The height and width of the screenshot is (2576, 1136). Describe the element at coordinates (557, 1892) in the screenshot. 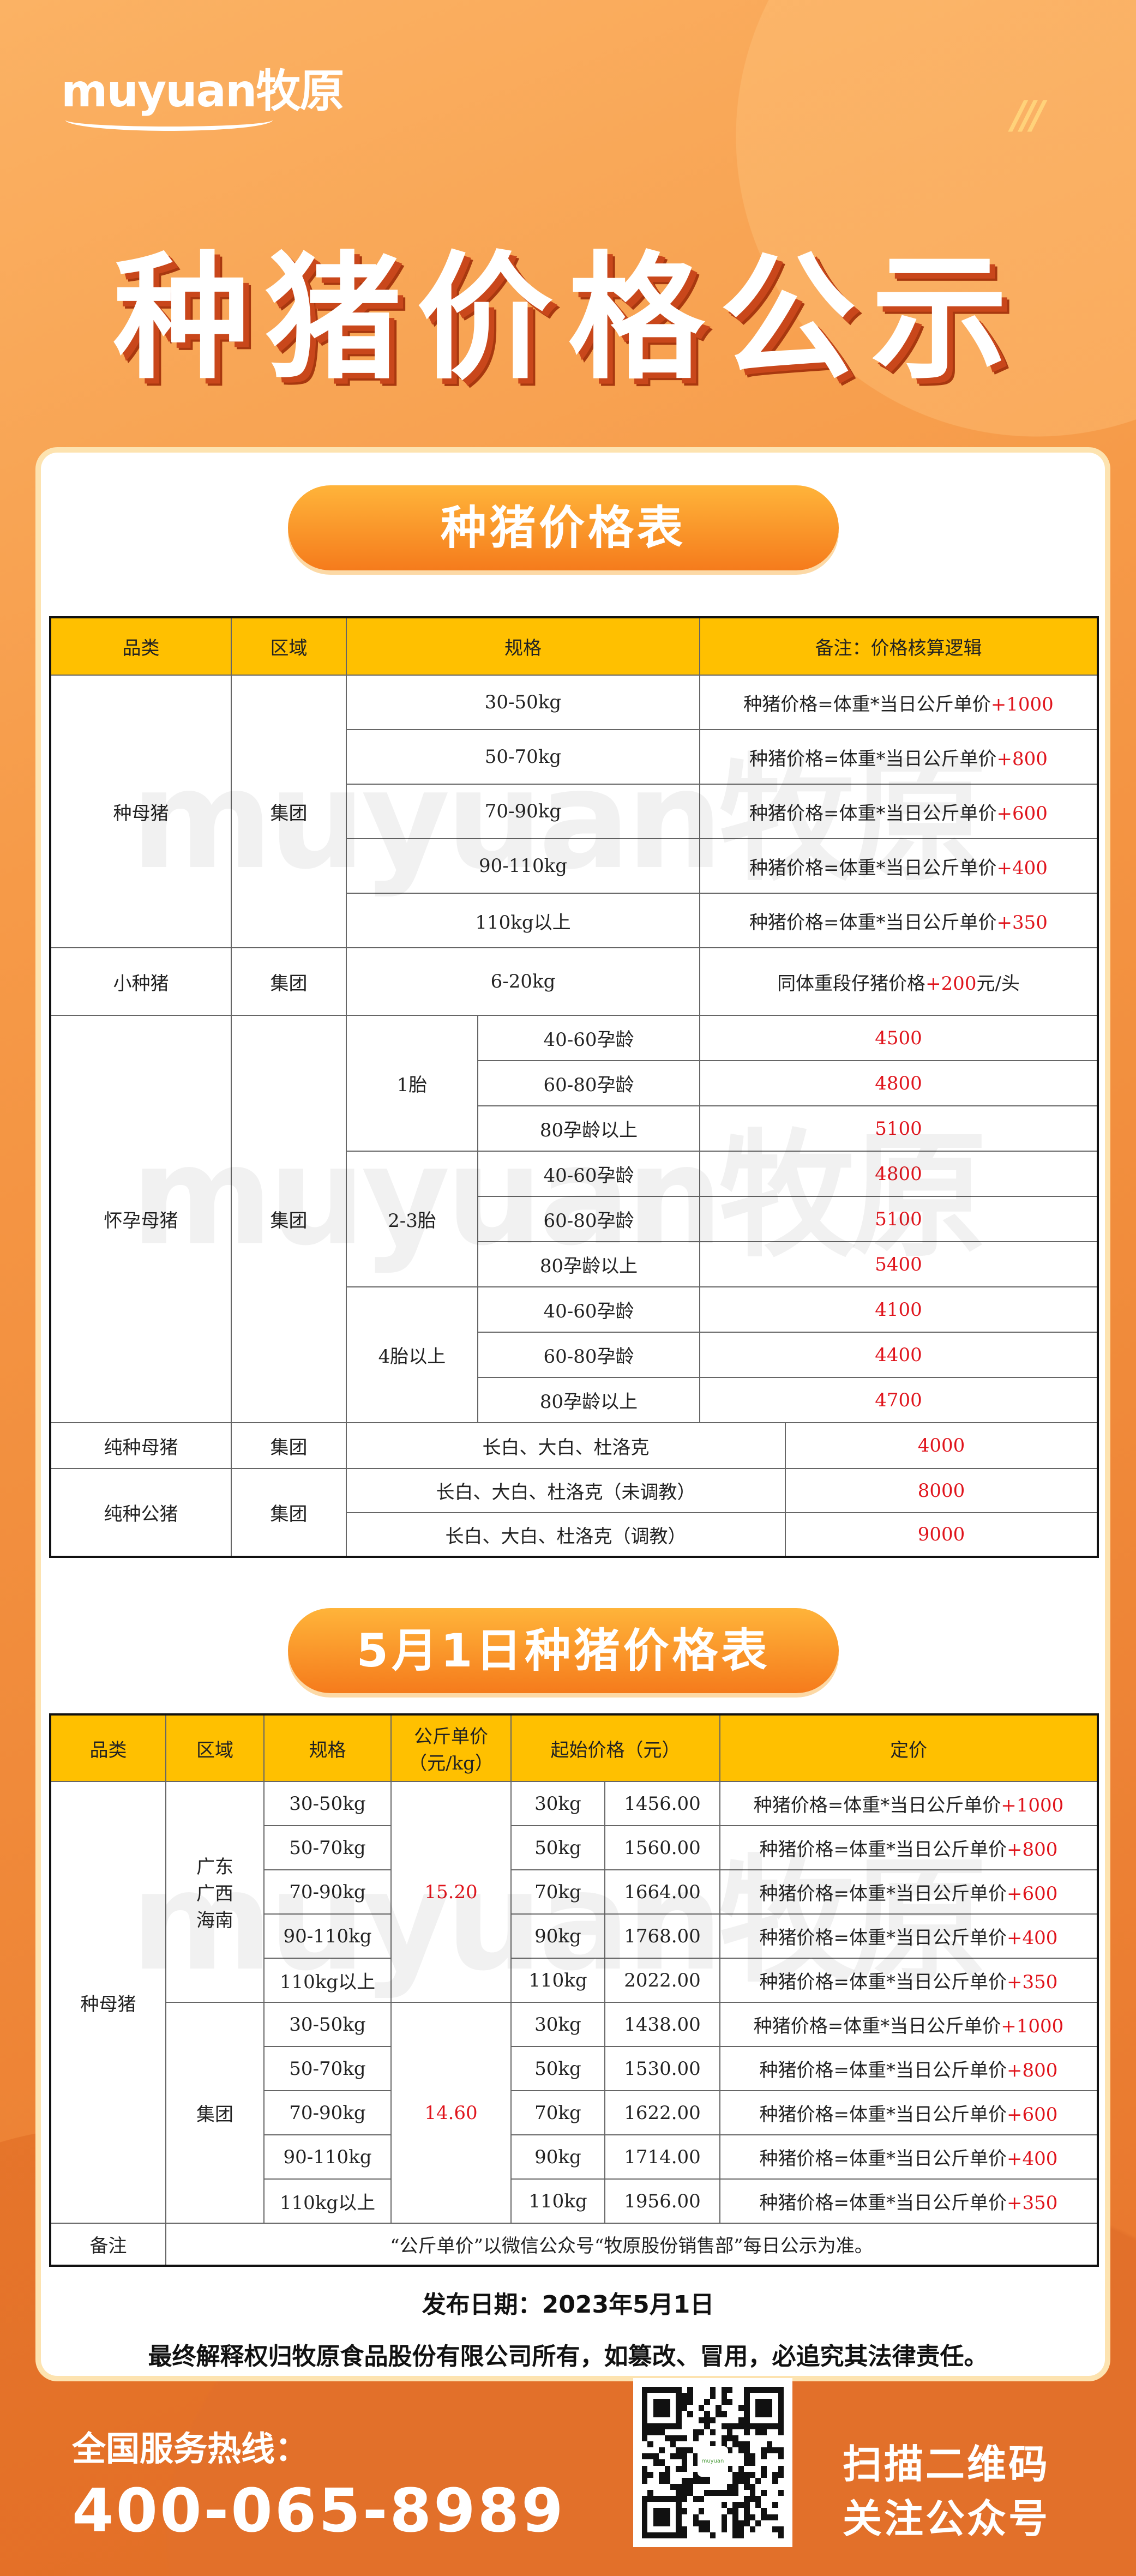

I see `weight-cell: 70kg` at that location.